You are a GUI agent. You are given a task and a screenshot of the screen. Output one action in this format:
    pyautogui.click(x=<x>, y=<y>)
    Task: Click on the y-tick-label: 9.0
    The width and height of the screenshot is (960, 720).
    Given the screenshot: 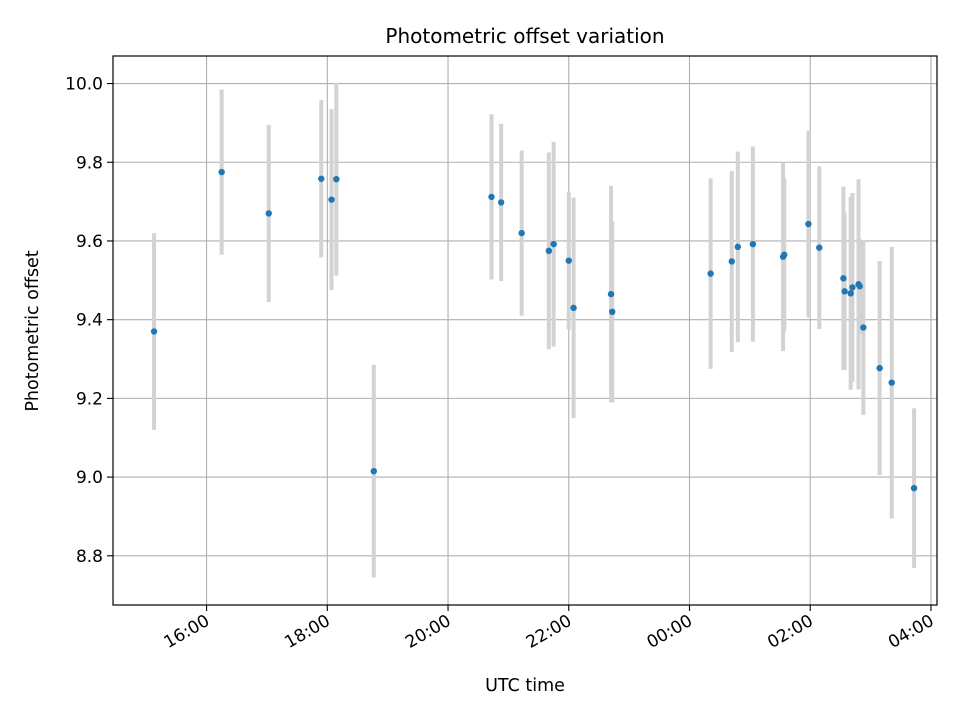 What is the action you would take?
    pyautogui.click(x=89, y=478)
    